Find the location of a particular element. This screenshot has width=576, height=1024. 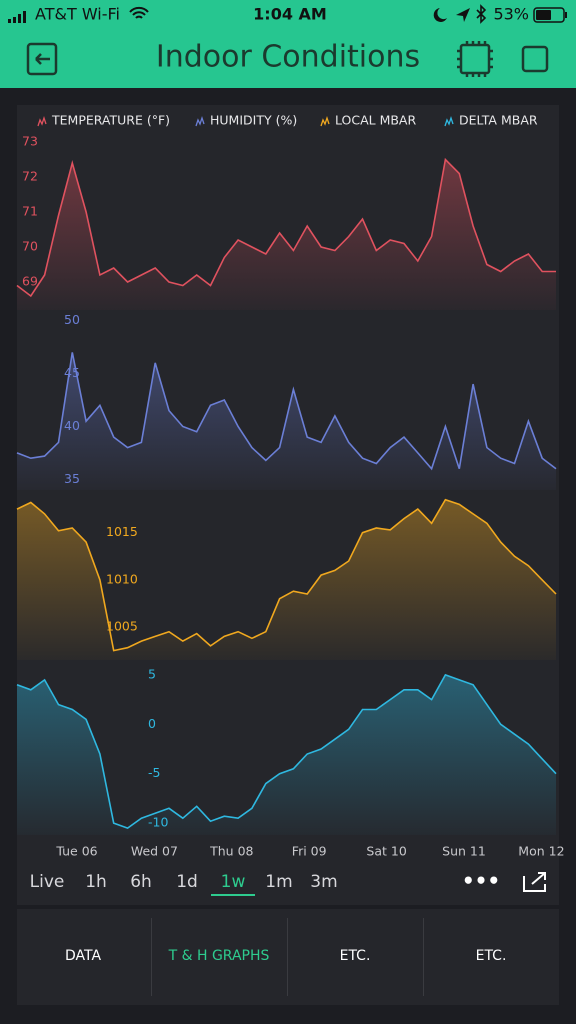

y-tick-label: 1010 is located at coordinates (122, 578).